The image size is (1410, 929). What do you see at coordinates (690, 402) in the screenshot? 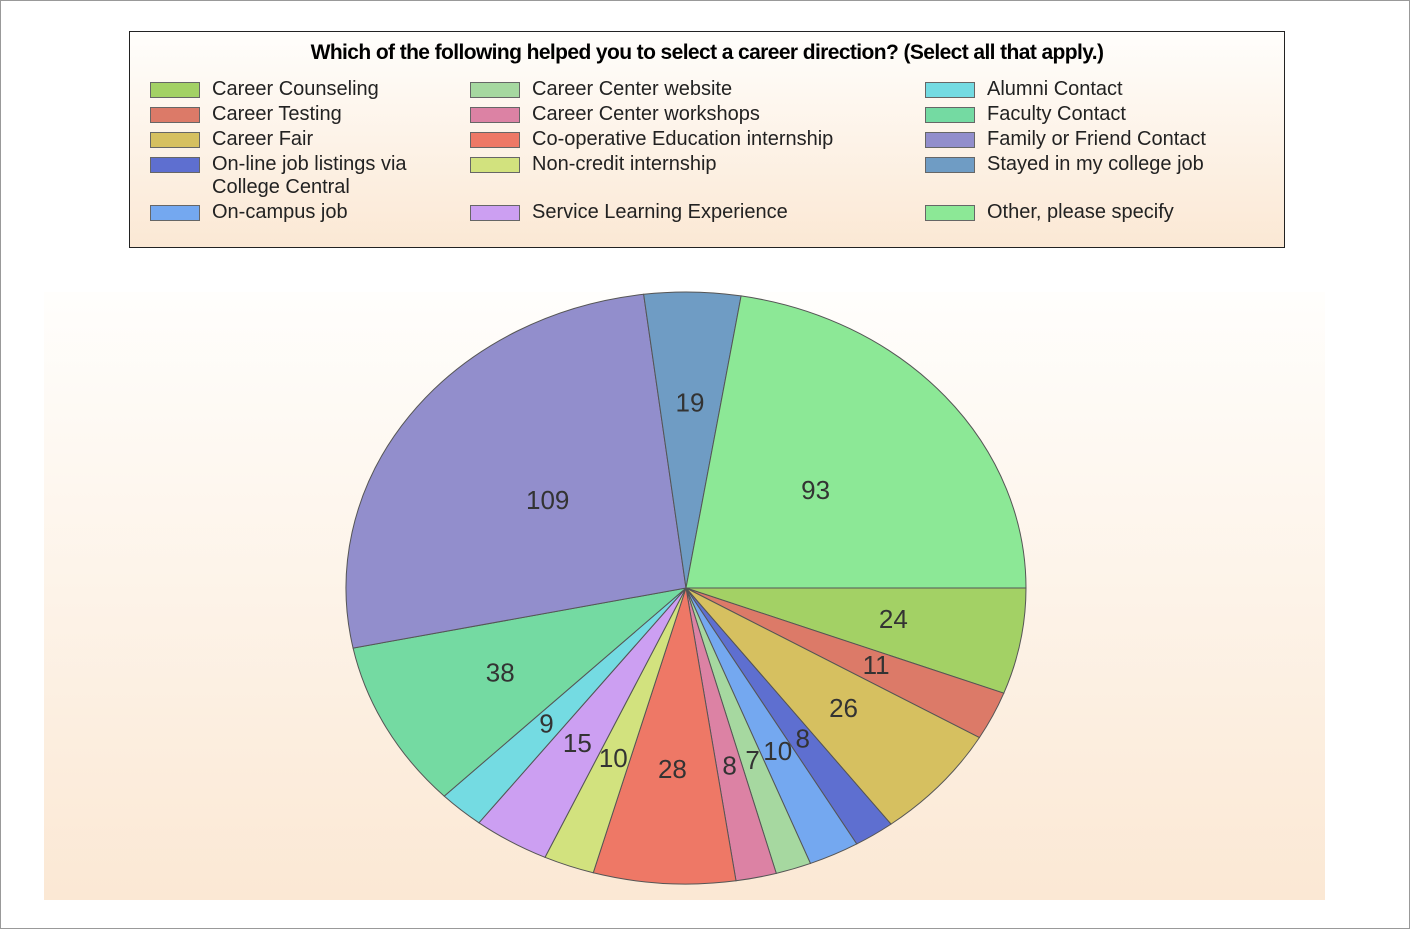
I see `data-label: 19` at bounding box center [690, 402].